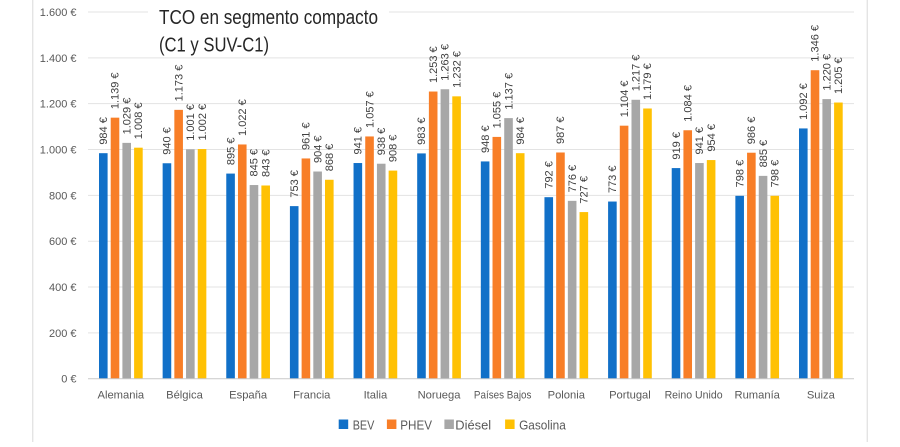 The image size is (900, 447). I want to click on svg-text: 776 €, so click(573, 179).